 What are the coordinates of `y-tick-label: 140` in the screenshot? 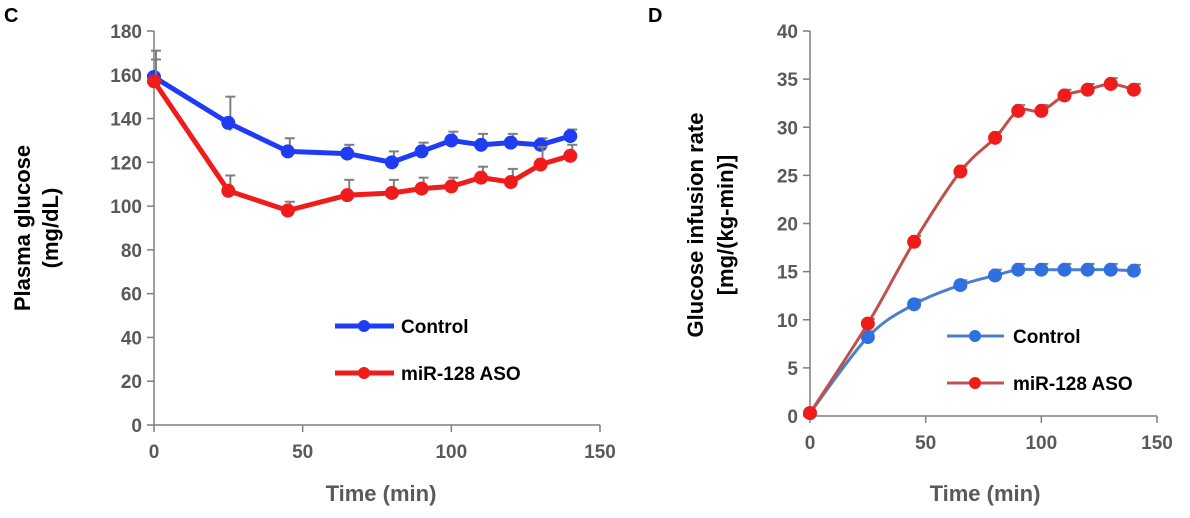 It's located at (126, 120).